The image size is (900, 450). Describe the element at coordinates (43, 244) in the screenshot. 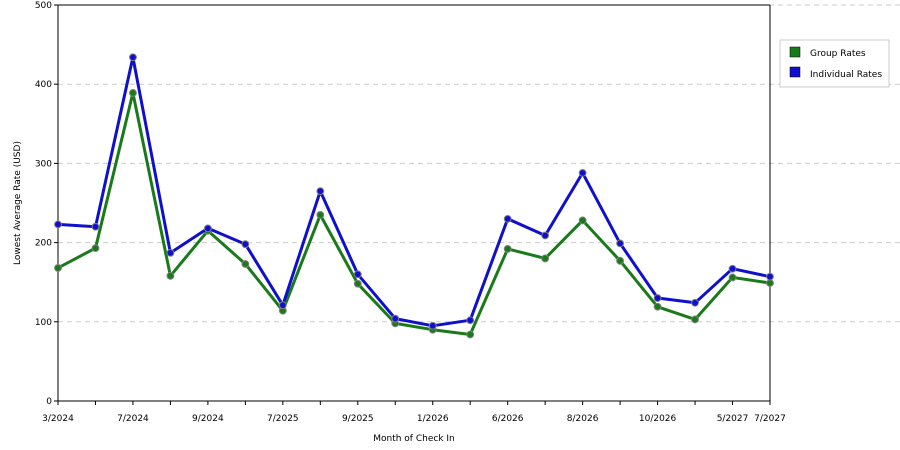

I see `y-tick-label: 200` at that location.